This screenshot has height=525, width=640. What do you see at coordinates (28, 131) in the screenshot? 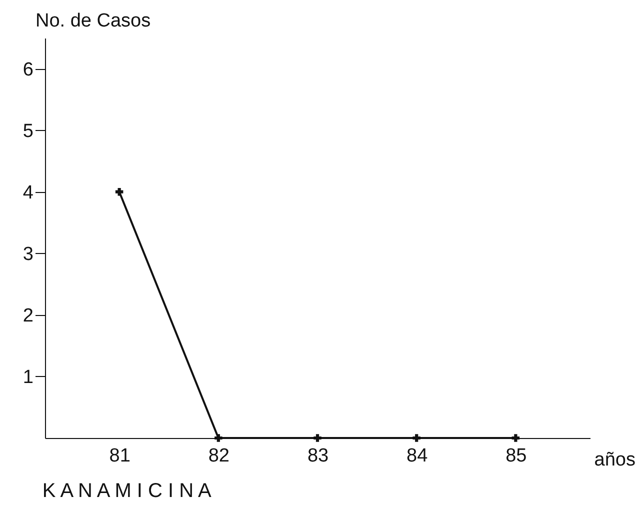
I see `y-tick-label: 5` at bounding box center [28, 131].